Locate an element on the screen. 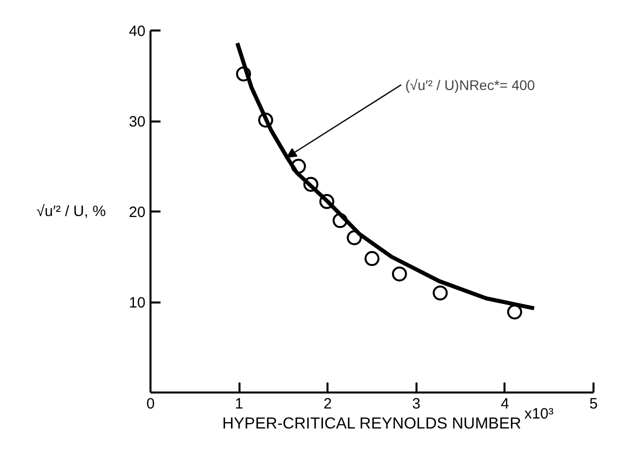 The width and height of the screenshot is (643, 462). x-tick-label: 0 is located at coordinates (150, 404).